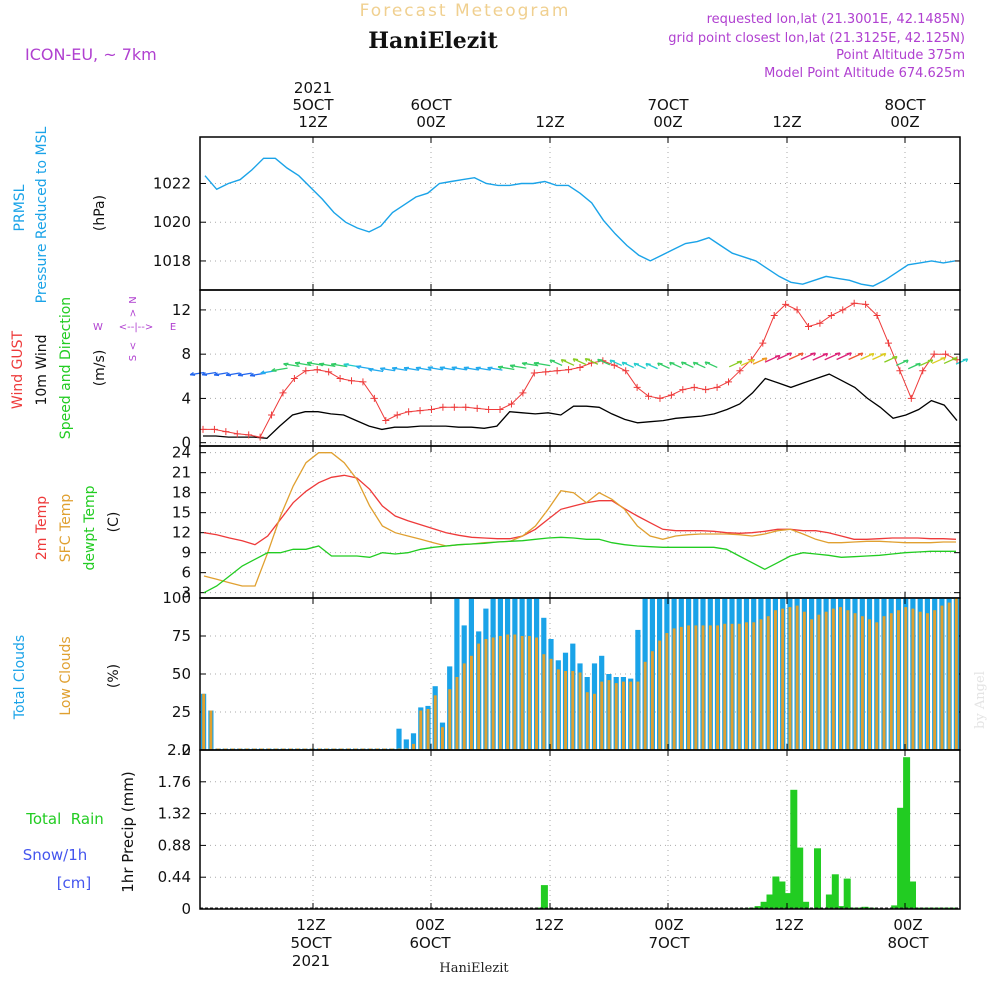  Describe the element at coordinates (312, 122) in the screenshot. I see `top-hour-0: 12Z` at that location.